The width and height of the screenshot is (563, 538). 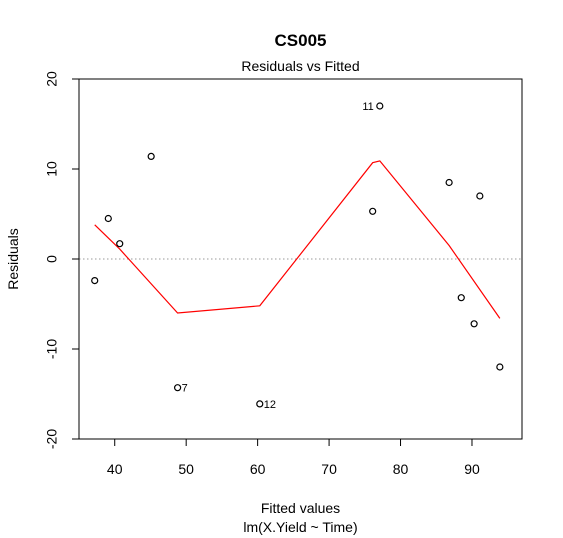 What do you see at coordinates (401, 469) in the screenshot?
I see `x-tick-label-5: 80` at bounding box center [401, 469].